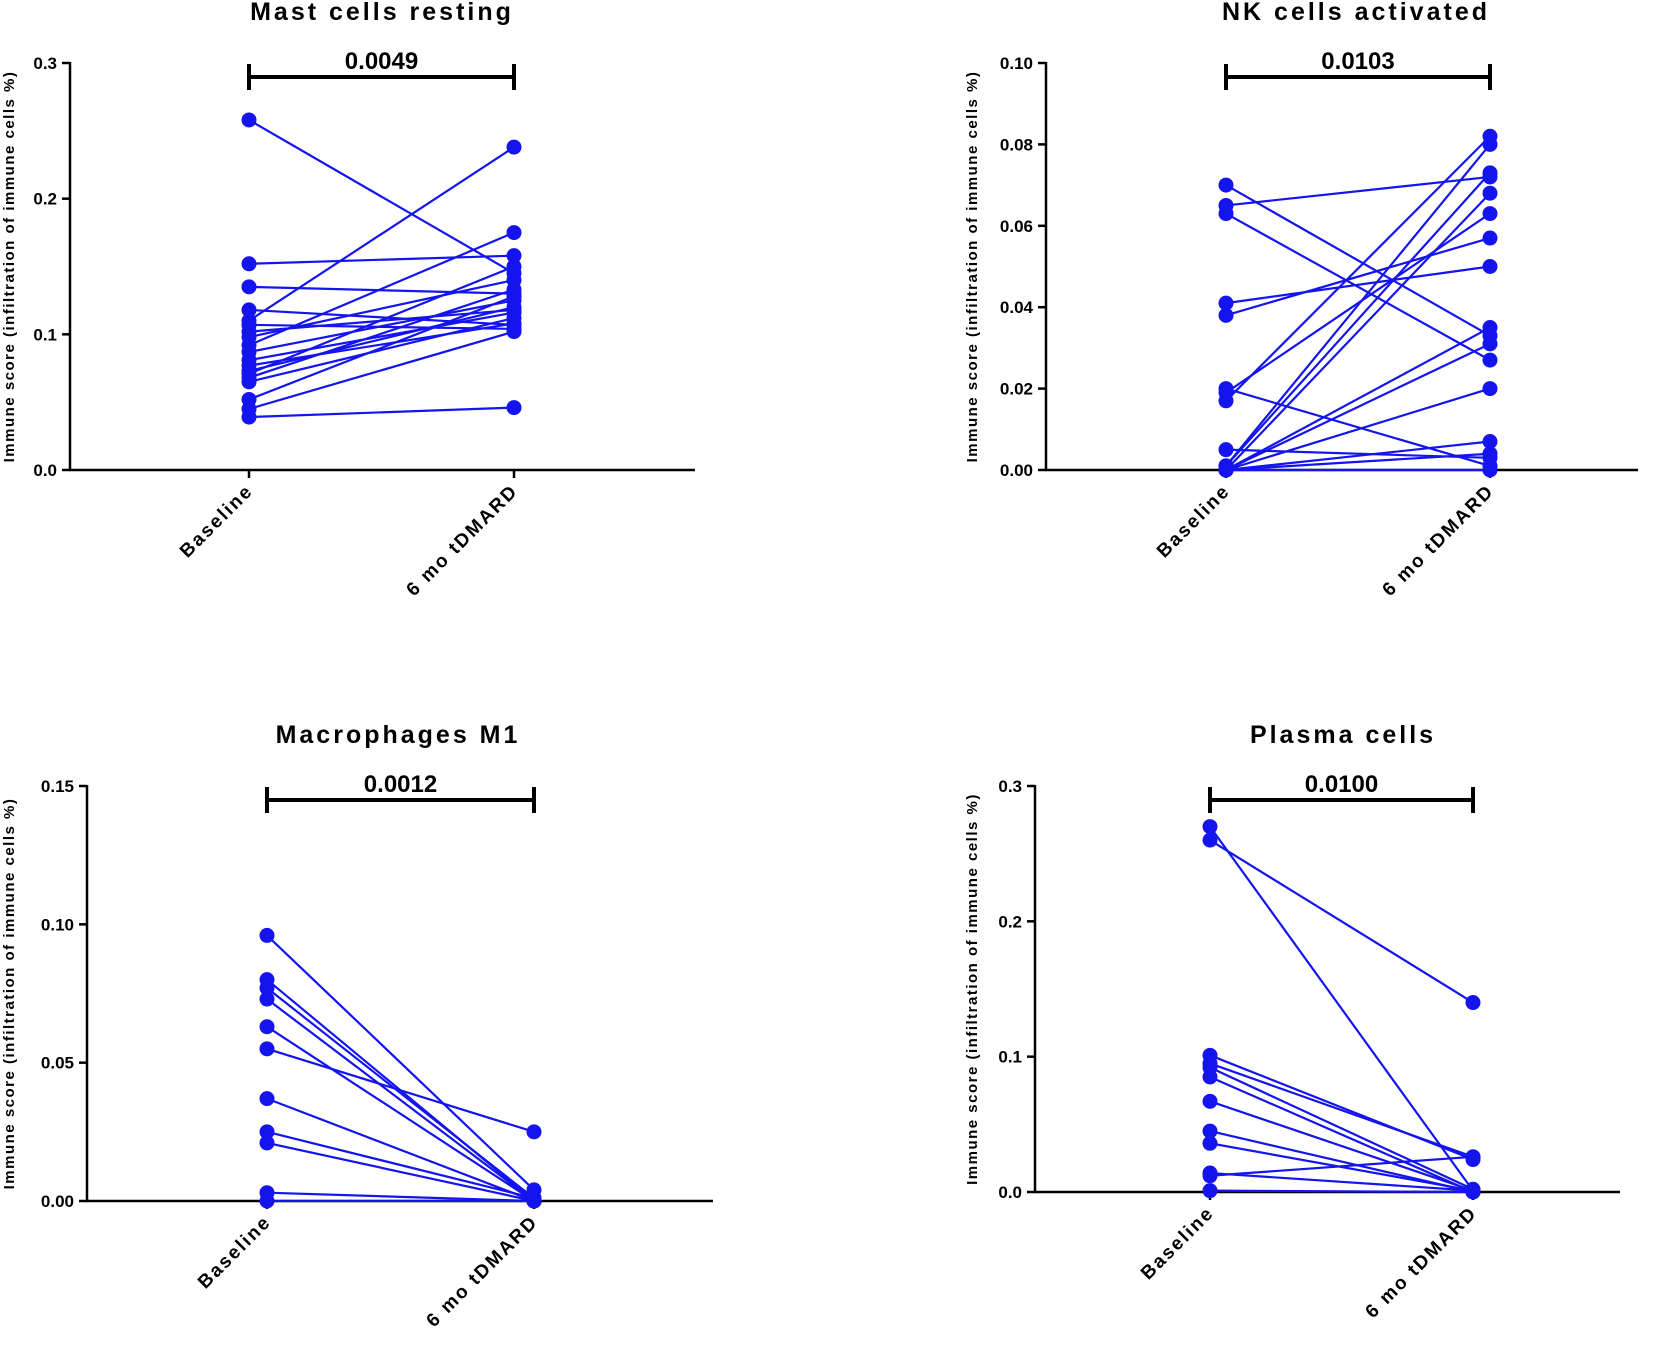 This screenshot has width=1667, height=1352. What do you see at coordinates (45, 199) in the screenshot?
I see `y-tick-label: 0.2` at bounding box center [45, 199].